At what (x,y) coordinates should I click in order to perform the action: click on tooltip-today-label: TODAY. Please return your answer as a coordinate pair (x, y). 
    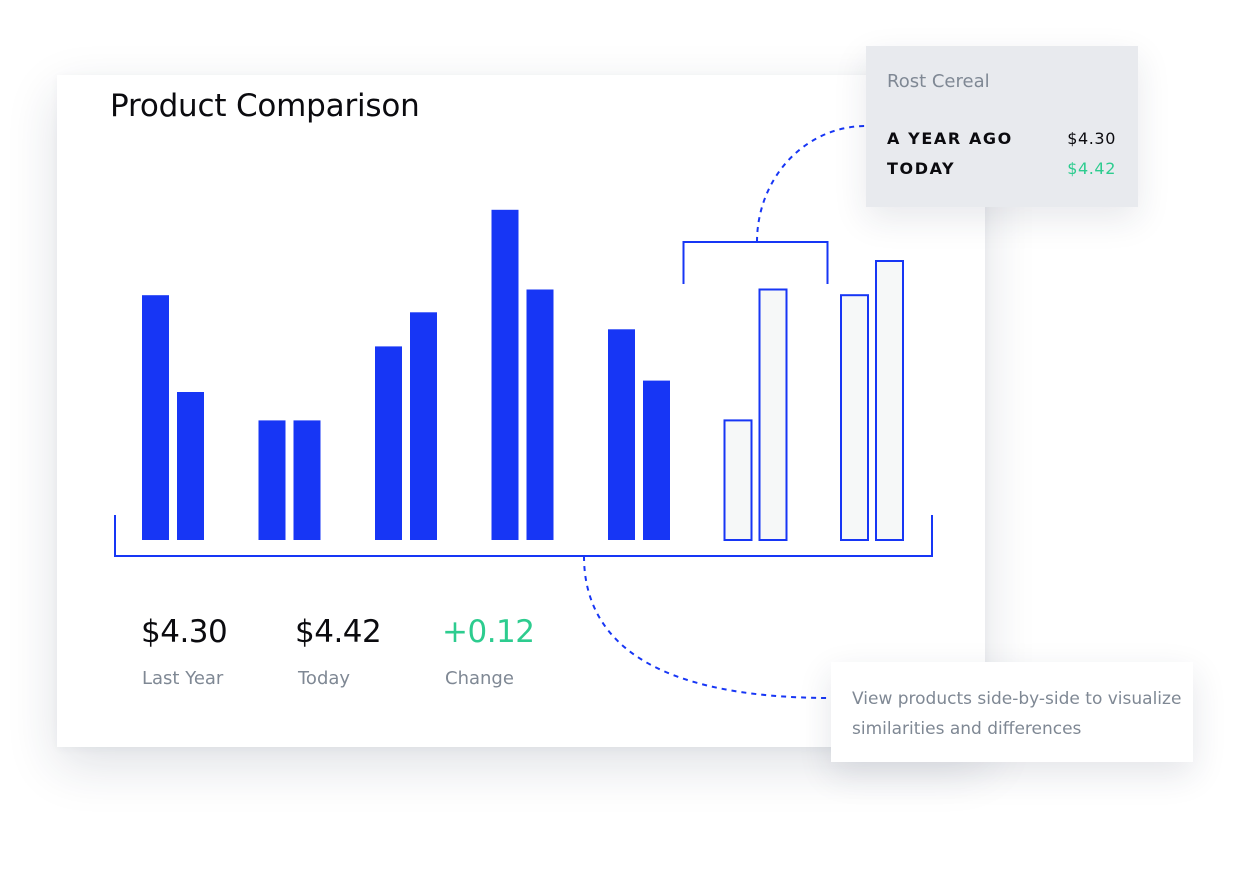
    Looking at the image, I should click on (921, 168).